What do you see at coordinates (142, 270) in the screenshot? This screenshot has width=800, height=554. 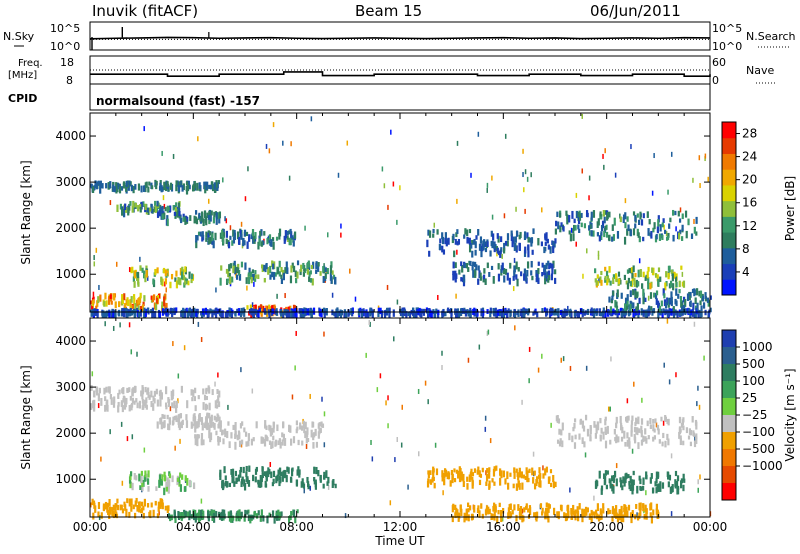 I see `power-band-5-cell` at bounding box center [142, 270].